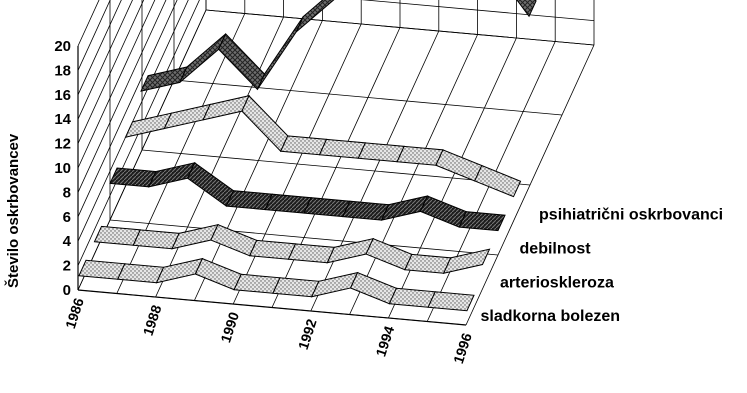 This screenshot has height=393, width=747. I want to click on x-axis-line, so click(272, 307).